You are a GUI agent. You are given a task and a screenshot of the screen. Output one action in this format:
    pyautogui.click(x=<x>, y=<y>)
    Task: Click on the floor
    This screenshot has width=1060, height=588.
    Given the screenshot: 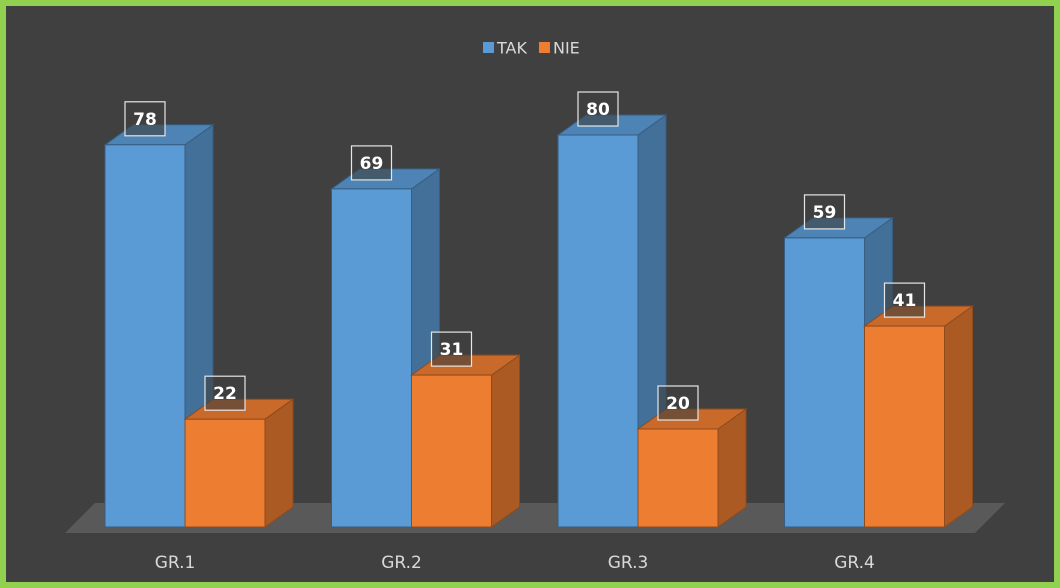 What is the action you would take?
    pyautogui.click(x=535, y=518)
    